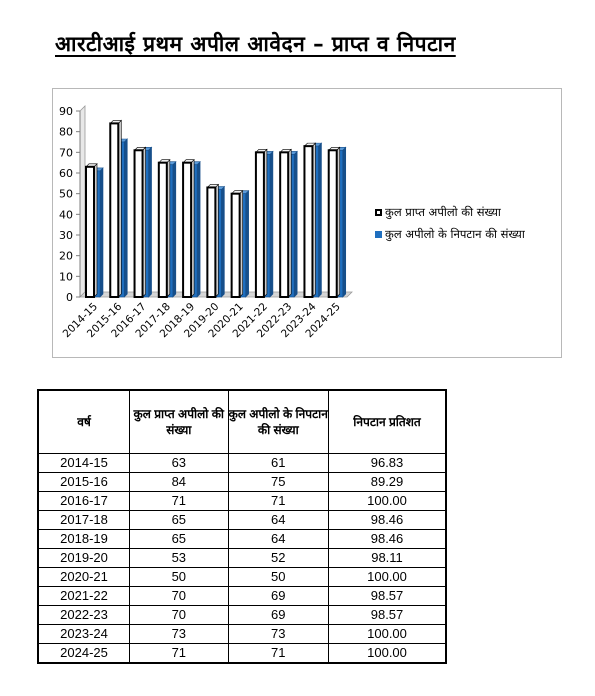  What do you see at coordinates (66, 235) in the screenshot?
I see `y-tick-label: 30` at bounding box center [66, 235].